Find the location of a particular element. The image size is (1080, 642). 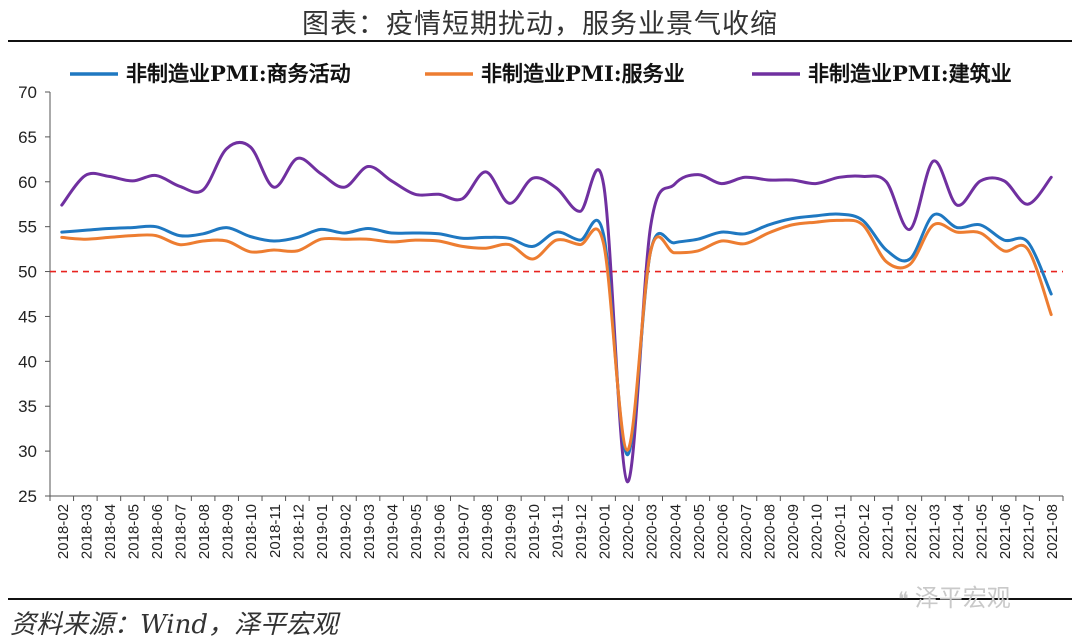

x-tick-label: 2020-06 is located at coordinates (722, 531).